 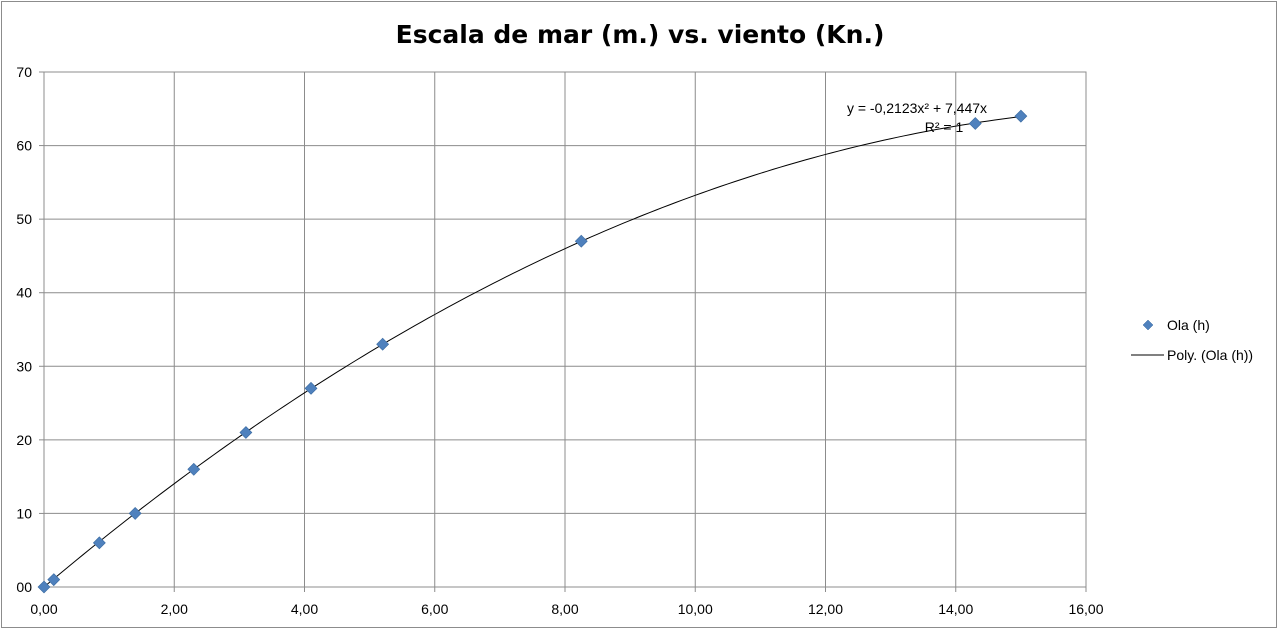 What do you see at coordinates (24, 440) in the screenshot?
I see `y-tick-label: 20` at bounding box center [24, 440].